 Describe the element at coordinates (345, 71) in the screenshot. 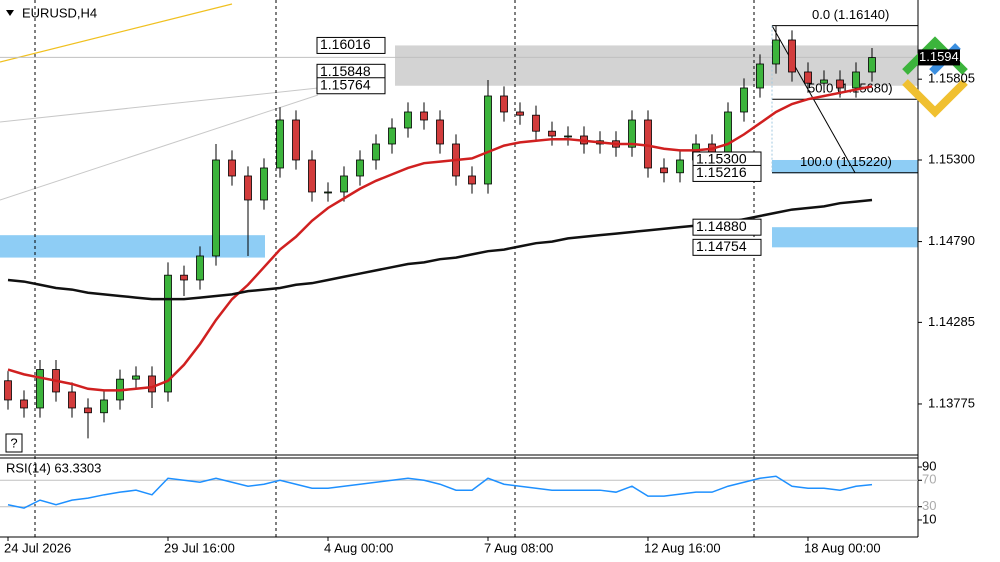

I see `price-label-text: 1.15848` at that location.